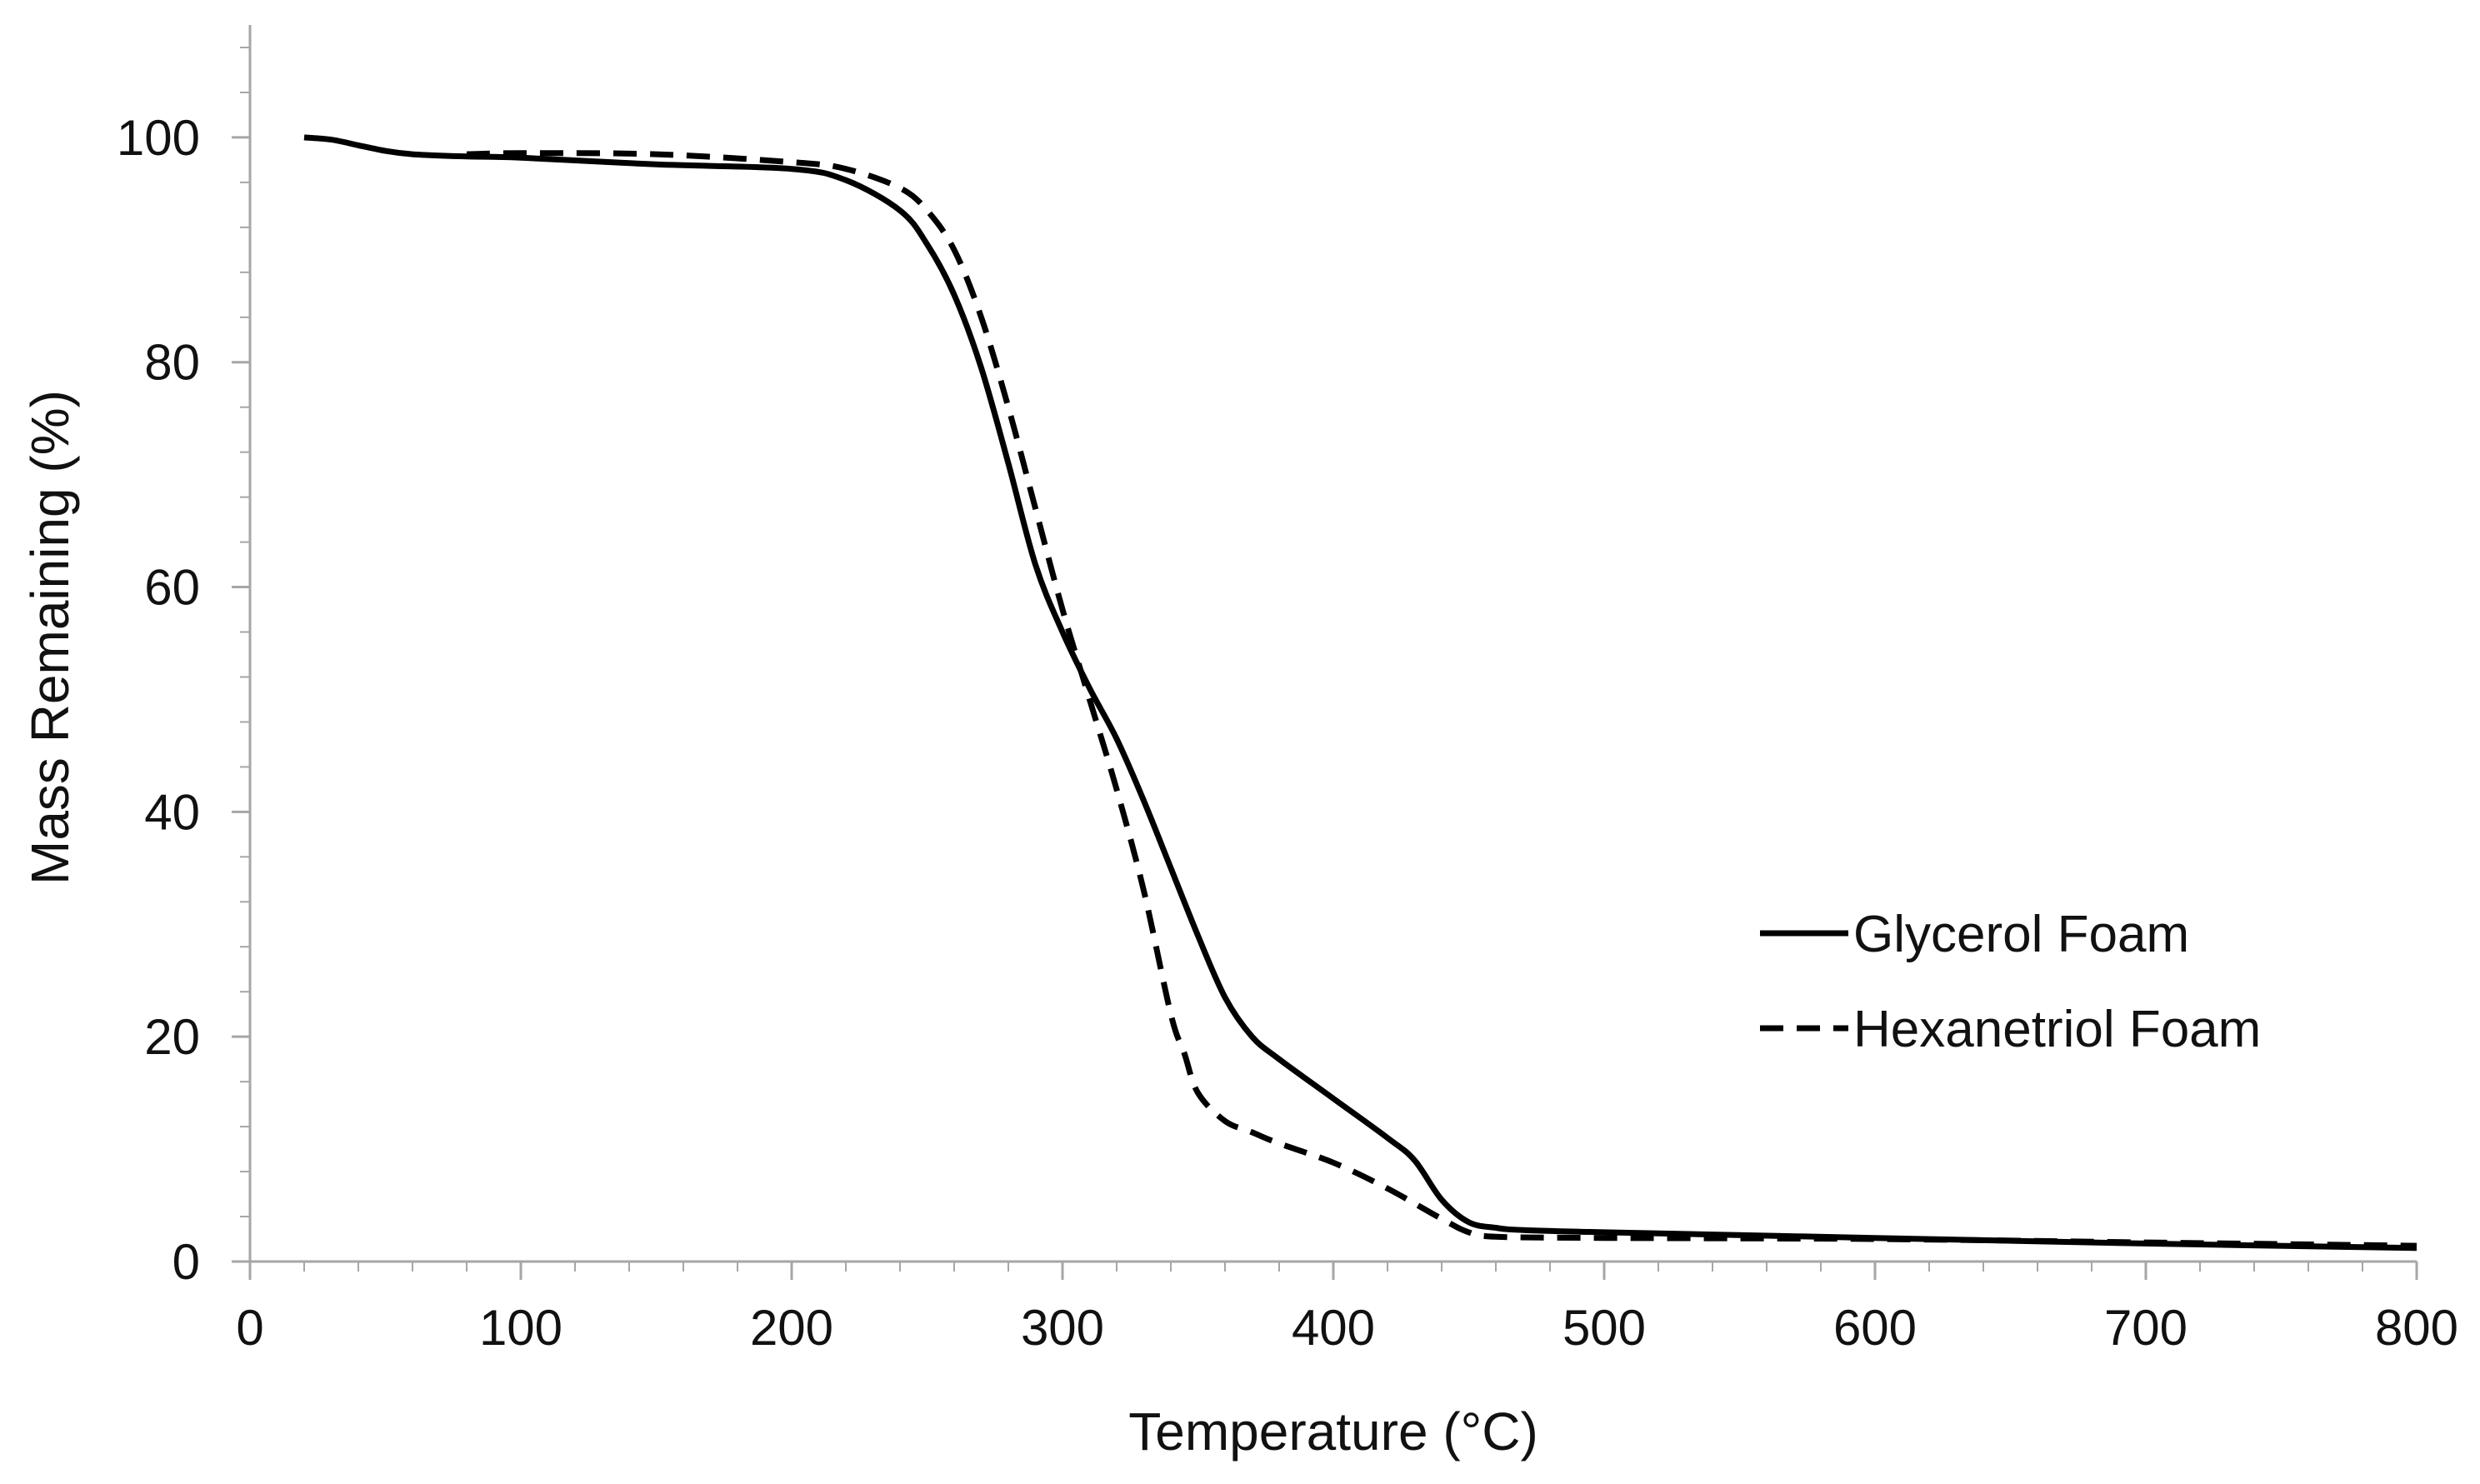  I want to click on y-tick-labels: 0 20 40 60 80 100, so click(158, 700).